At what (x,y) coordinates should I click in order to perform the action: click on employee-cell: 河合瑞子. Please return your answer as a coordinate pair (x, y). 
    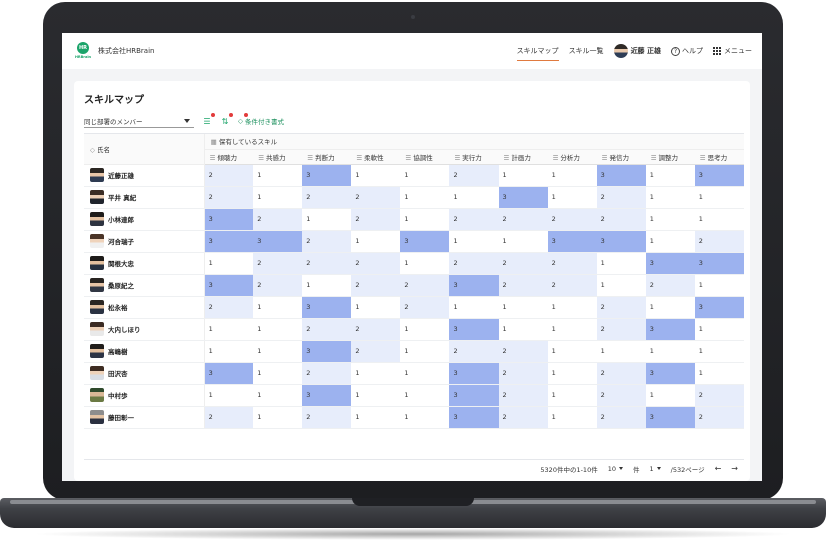
    Looking at the image, I should click on (144, 241).